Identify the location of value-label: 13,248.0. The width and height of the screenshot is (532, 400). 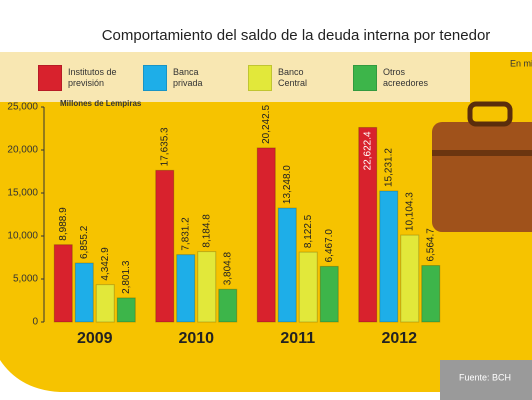
(287, 184).